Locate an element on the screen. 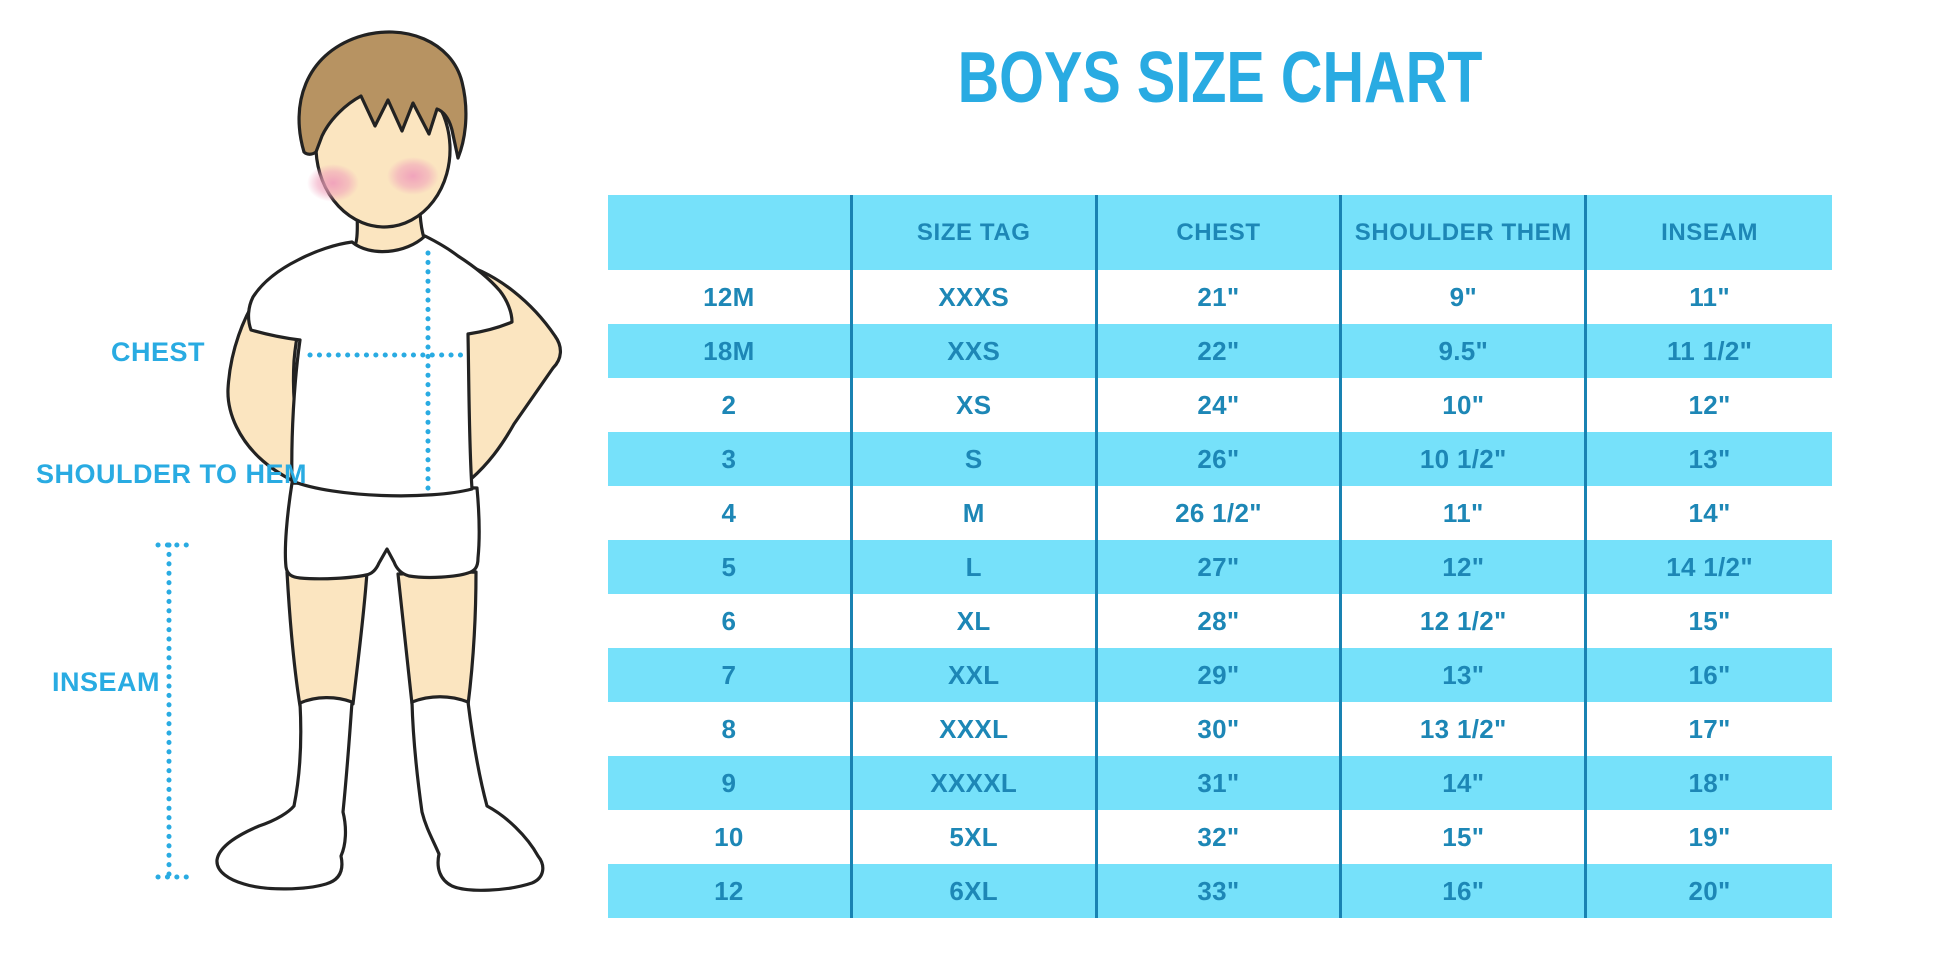 The height and width of the screenshot is (973, 1946). measurement-cell: 27" is located at coordinates (1220, 567).